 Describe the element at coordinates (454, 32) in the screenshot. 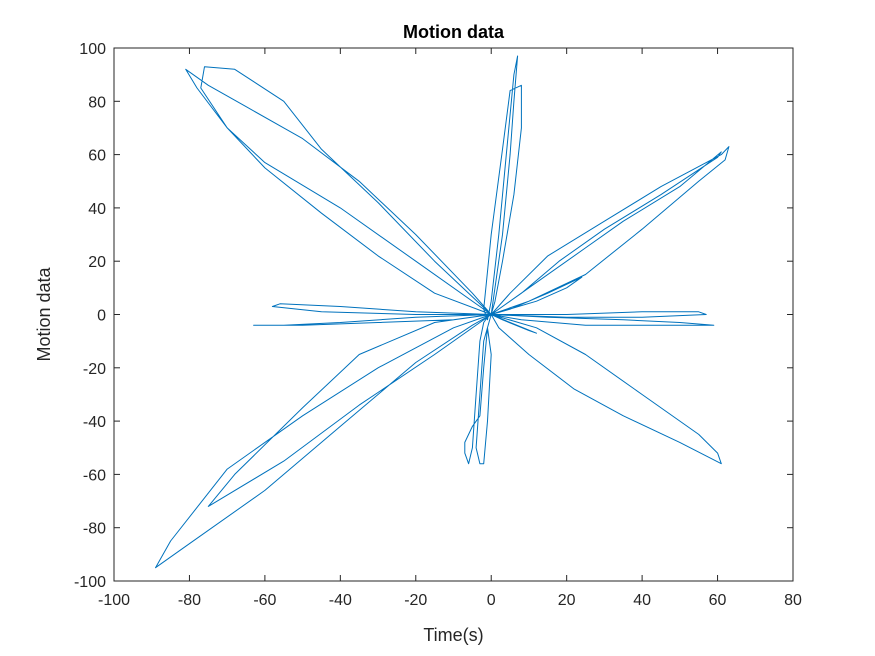

I see `chart-title: Motion data` at that location.